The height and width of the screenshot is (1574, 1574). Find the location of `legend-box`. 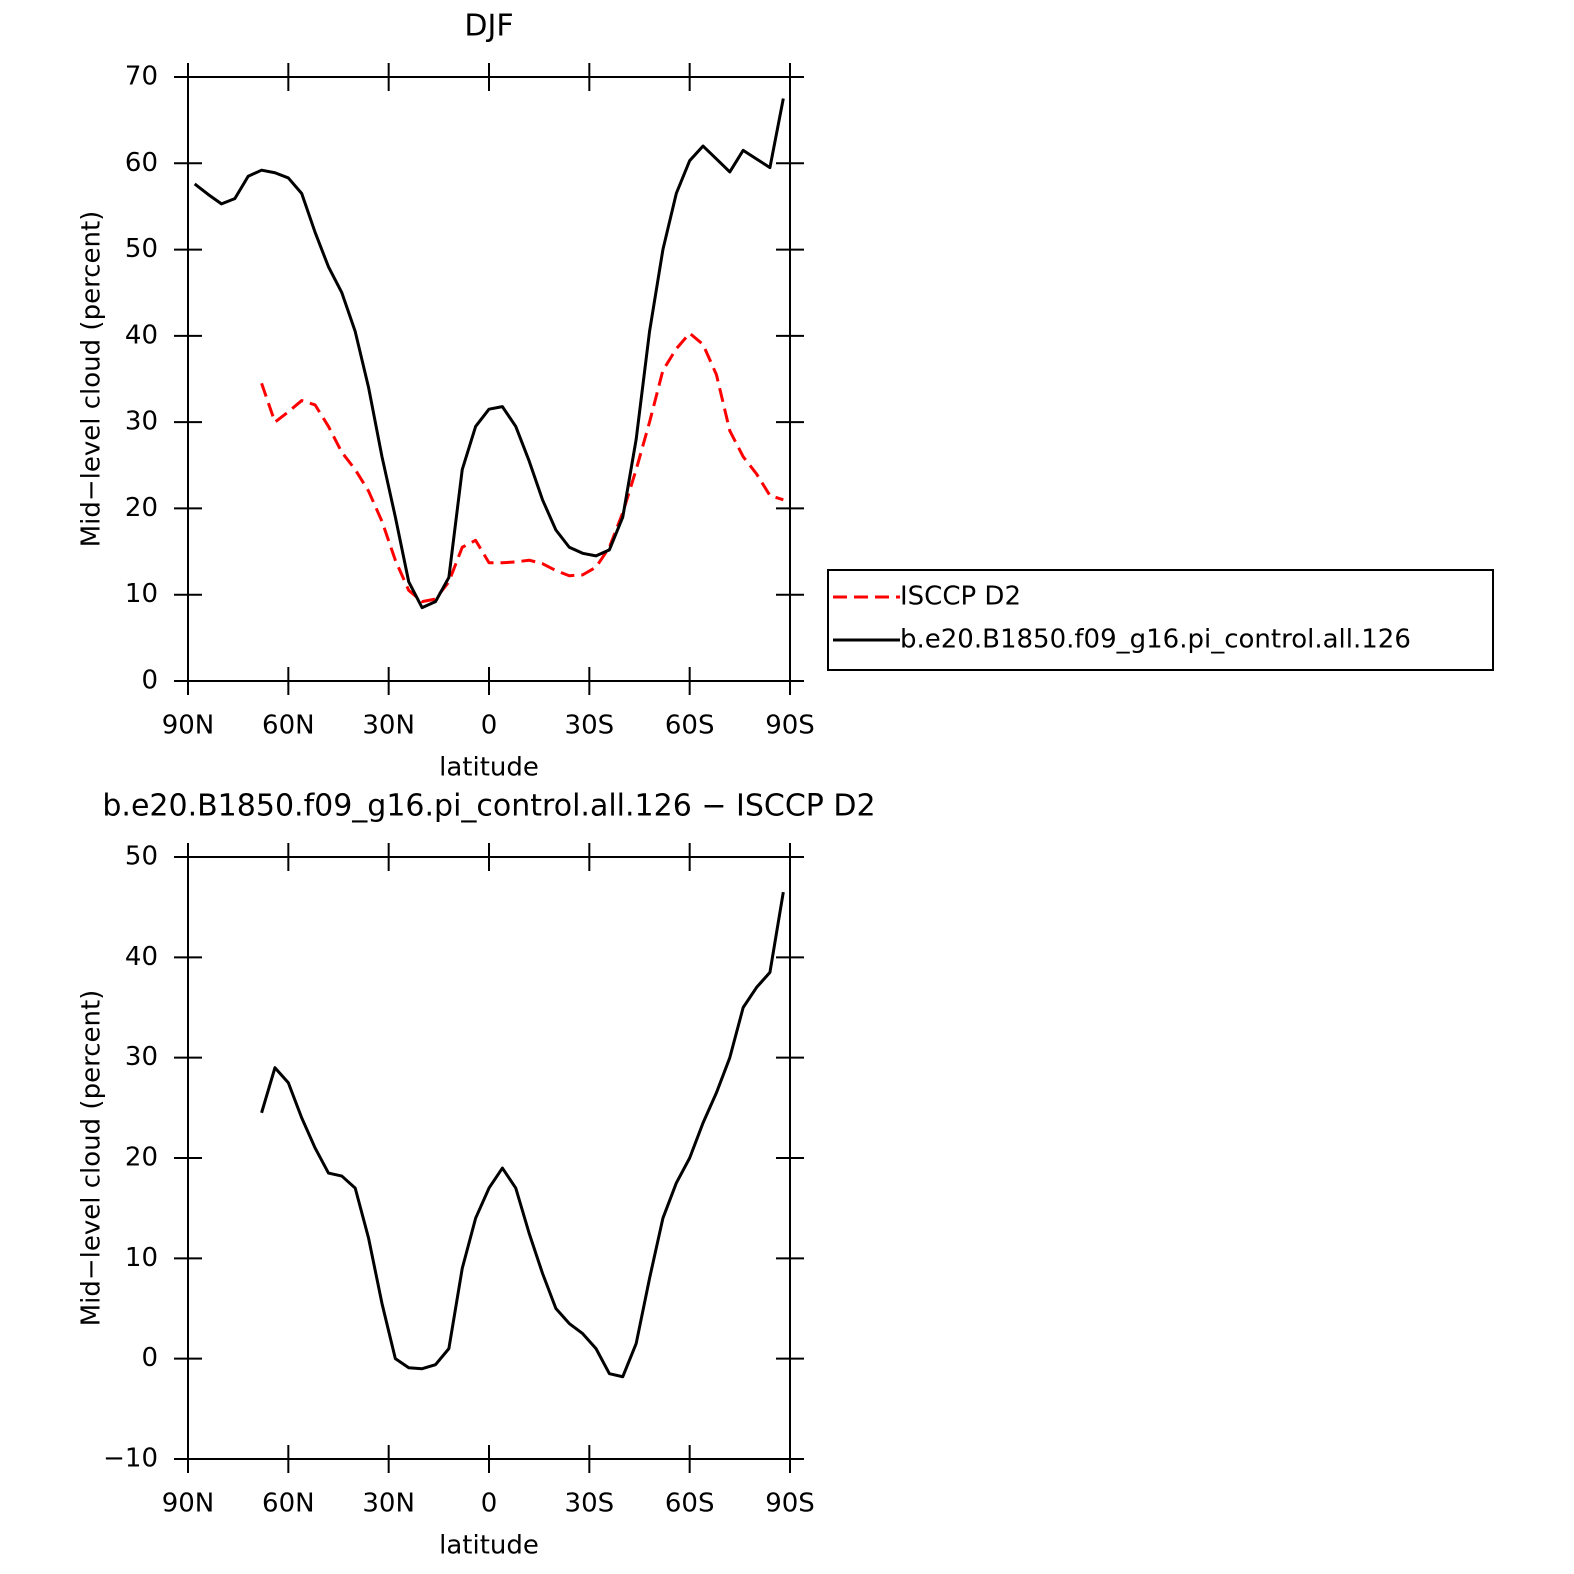

legend-box is located at coordinates (1160, 620).